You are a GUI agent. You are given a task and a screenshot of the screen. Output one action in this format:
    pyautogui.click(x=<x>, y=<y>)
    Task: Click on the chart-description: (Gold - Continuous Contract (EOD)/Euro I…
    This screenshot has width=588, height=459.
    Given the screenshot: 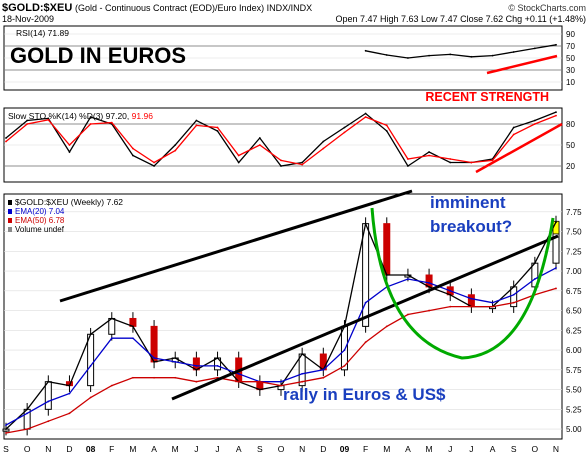 What is the action you would take?
    pyautogui.click(x=193, y=8)
    